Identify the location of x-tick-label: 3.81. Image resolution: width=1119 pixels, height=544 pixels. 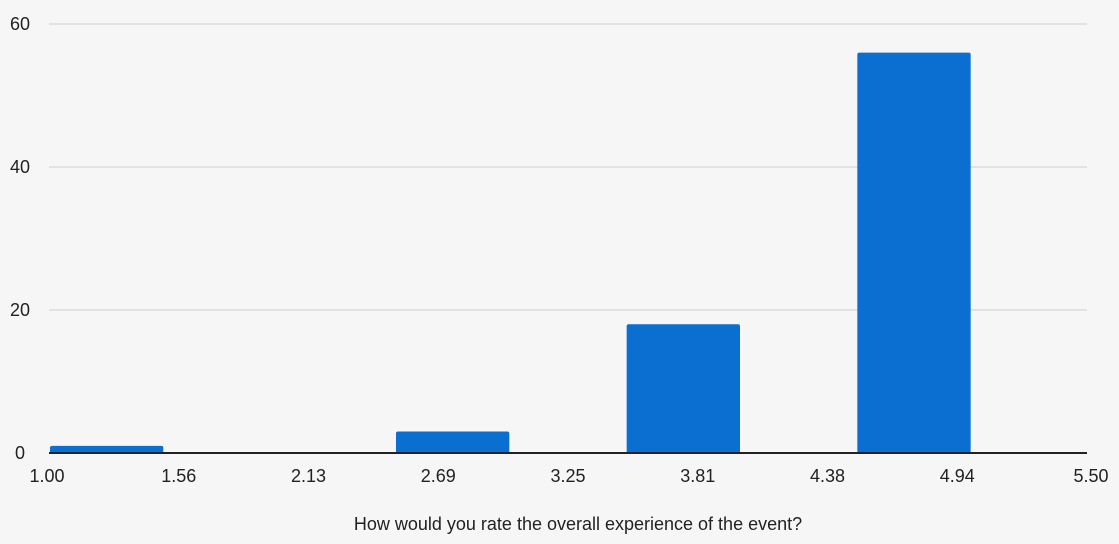
(697, 476).